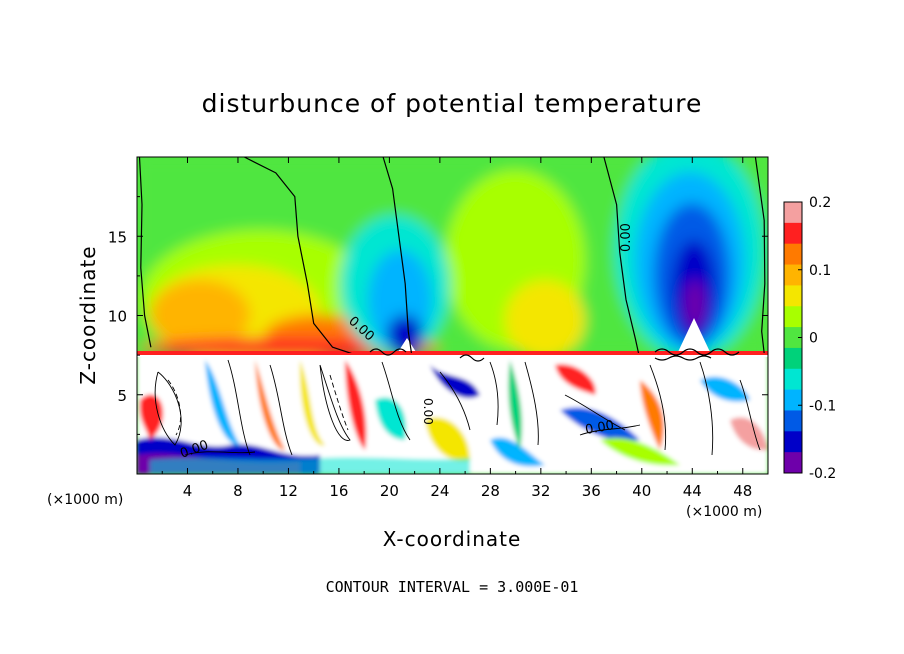 This screenshot has width=904, height=654. Describe the element at coordinates (117, 317) in the screenshot. I see `y-tick-label: 10` at that location.